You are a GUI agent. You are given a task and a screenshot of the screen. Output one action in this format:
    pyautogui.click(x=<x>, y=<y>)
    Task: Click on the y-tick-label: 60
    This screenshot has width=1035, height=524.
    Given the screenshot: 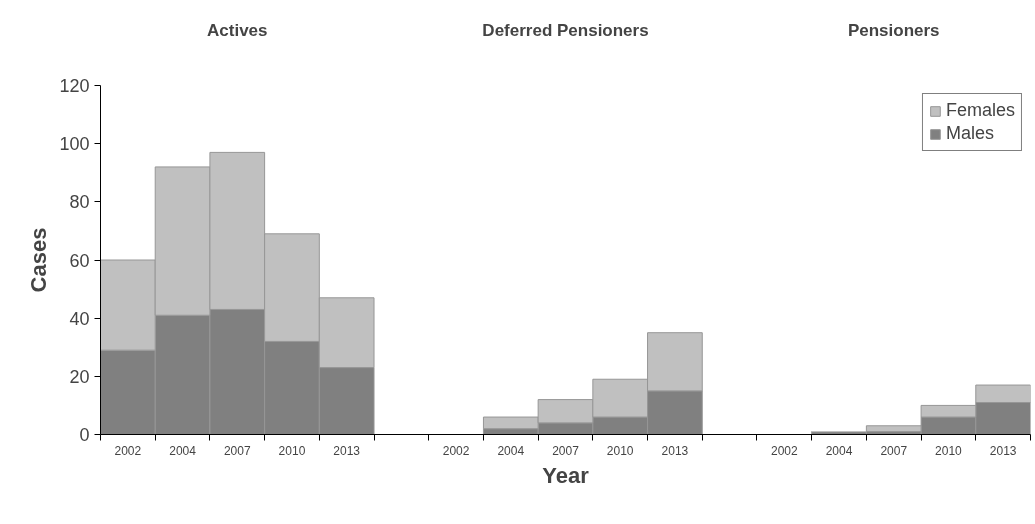 What is the action you would take?
    pyautogui.click(x=79, y=260)
    